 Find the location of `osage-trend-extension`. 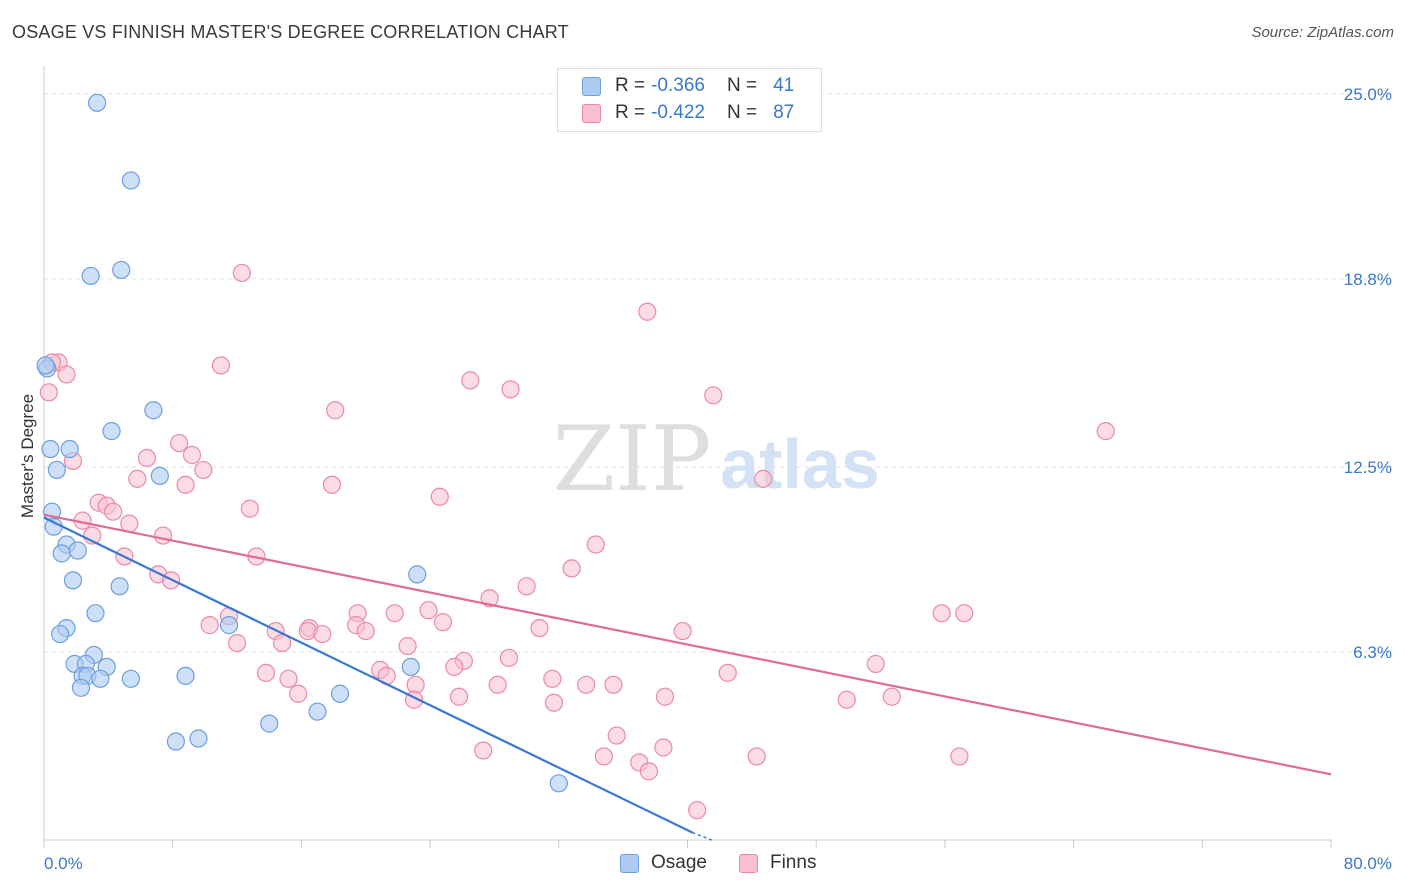

osage-trend-extension is located at coordinates (702, 836).